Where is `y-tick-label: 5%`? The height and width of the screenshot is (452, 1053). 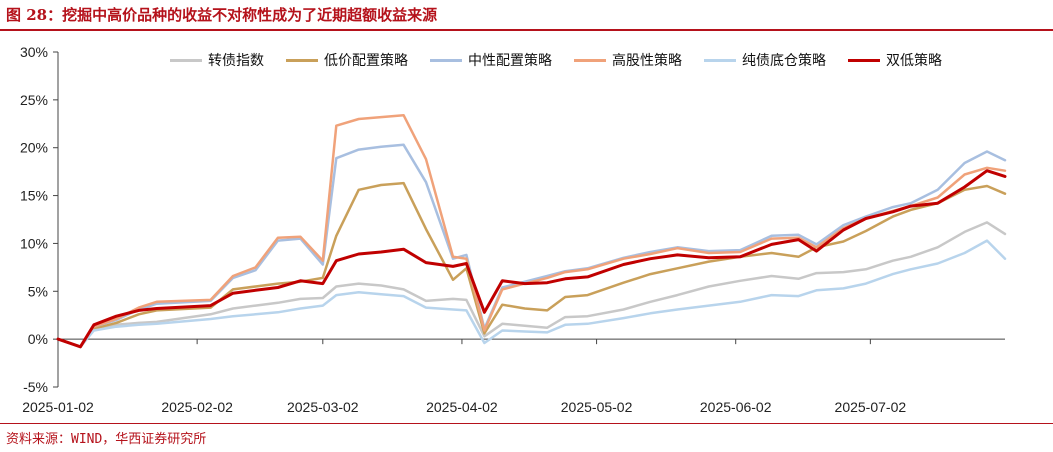 y-tick-label: 5% is located at coordinates (38, 291).